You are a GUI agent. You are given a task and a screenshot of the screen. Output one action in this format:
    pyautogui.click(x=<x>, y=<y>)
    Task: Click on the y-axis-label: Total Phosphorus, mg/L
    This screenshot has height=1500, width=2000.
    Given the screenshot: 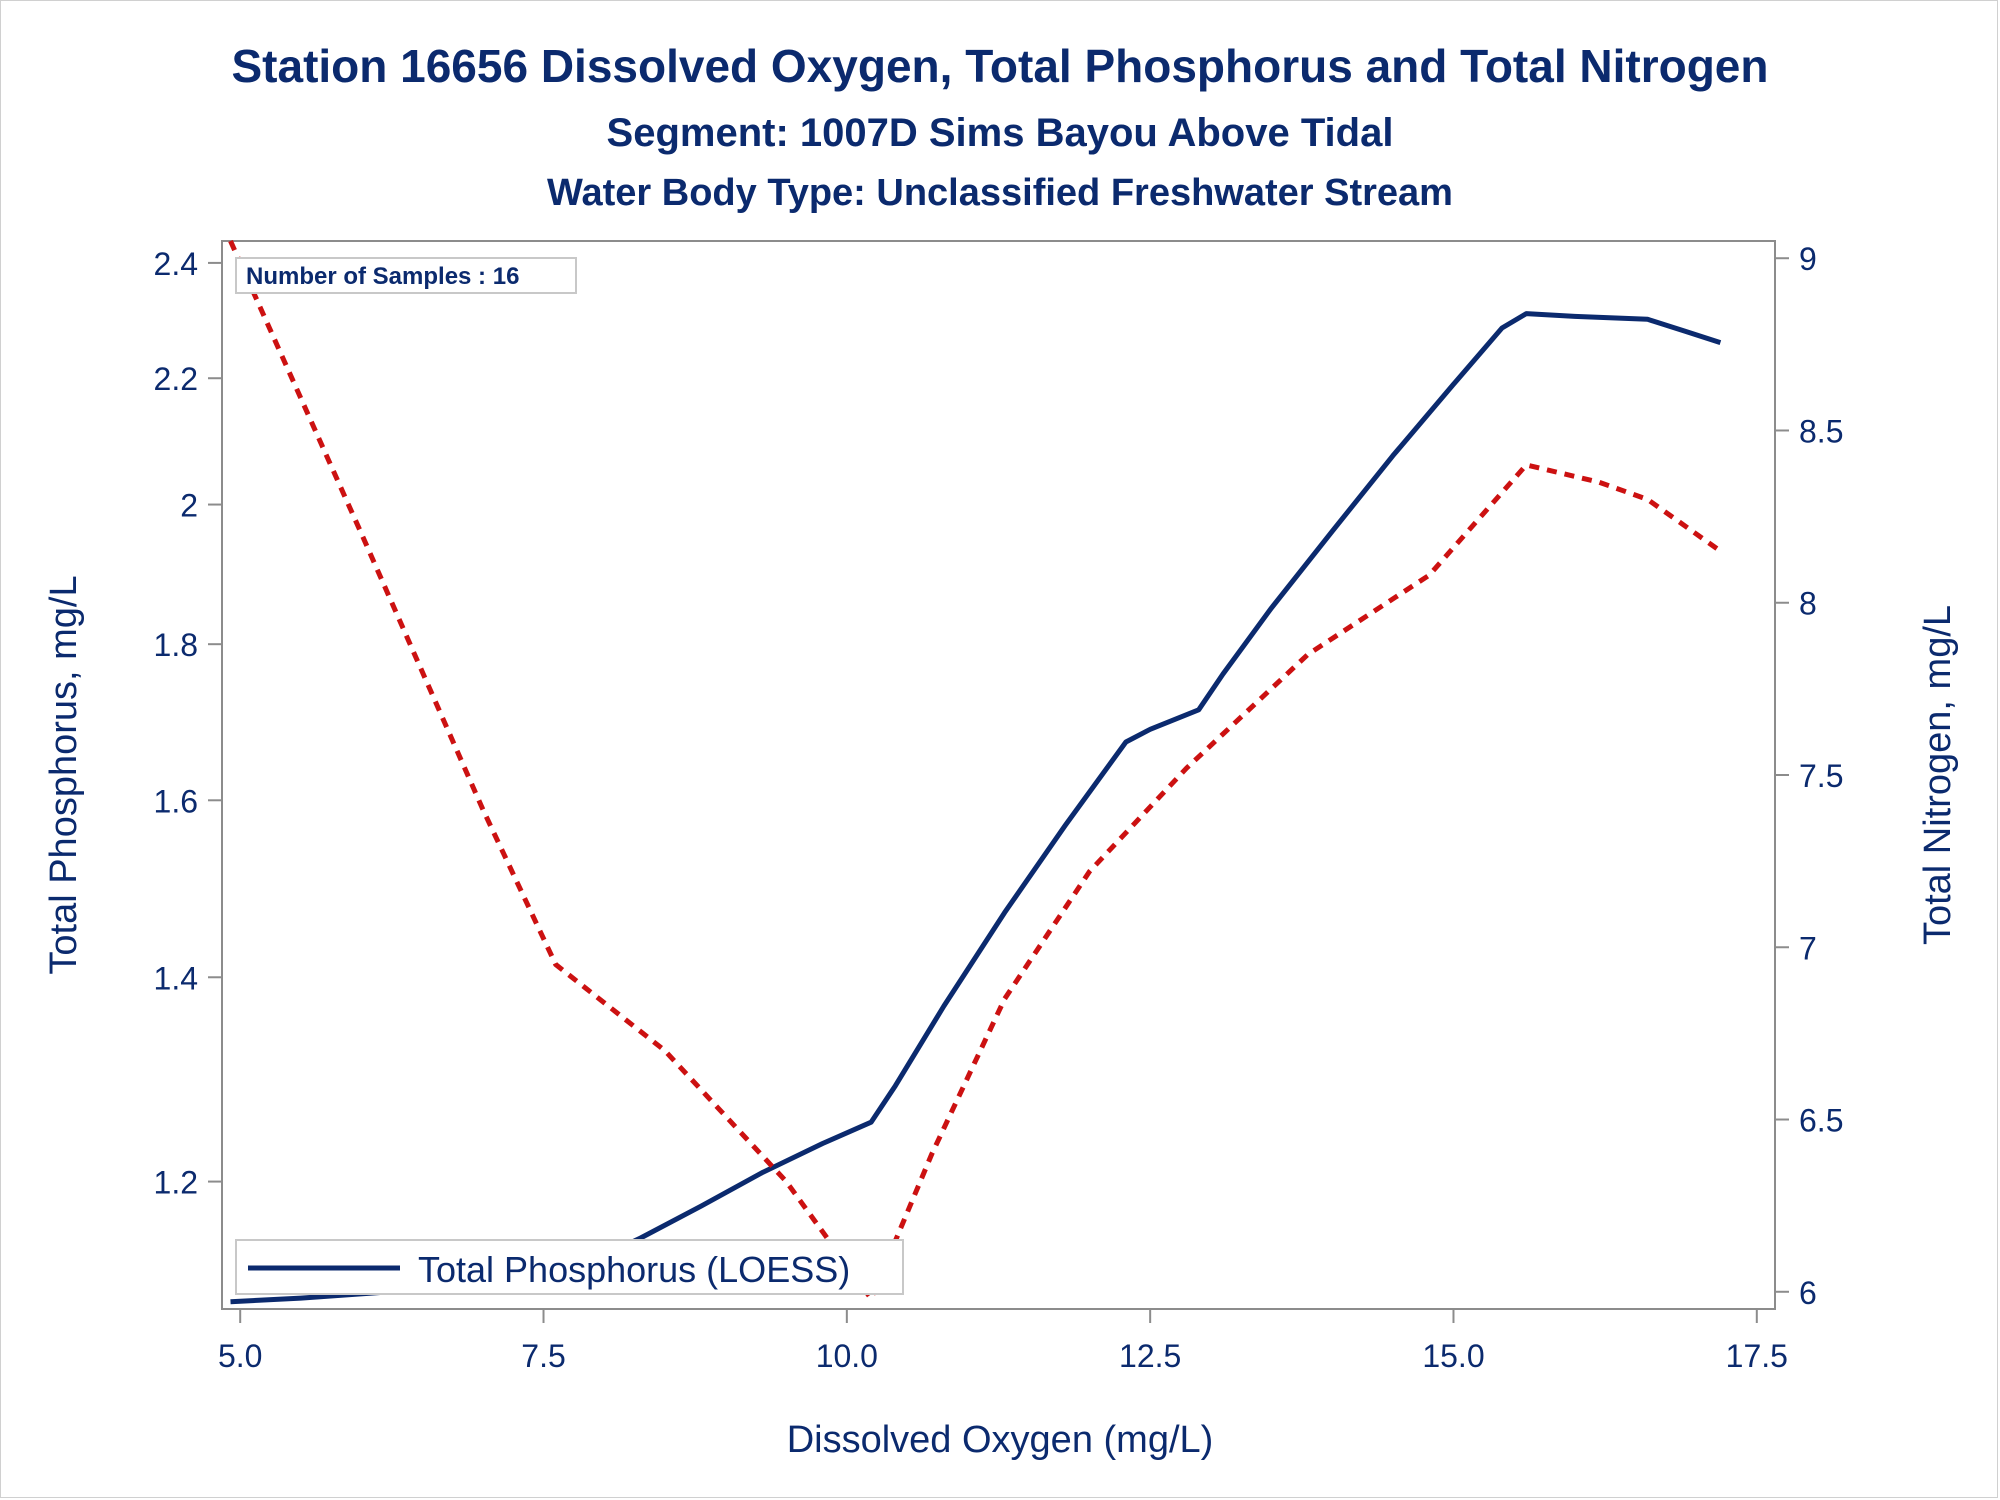 What is the action you would take?
    pyautogui.click(x=64, y=774)
    